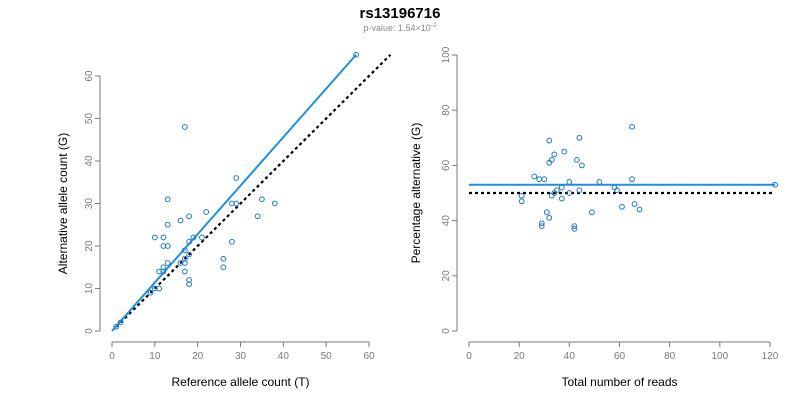  What do you see at coordinates (620, 356) in the screenshot?
I see `right-x-tick-label: 60` at bounding box center [620, 356].